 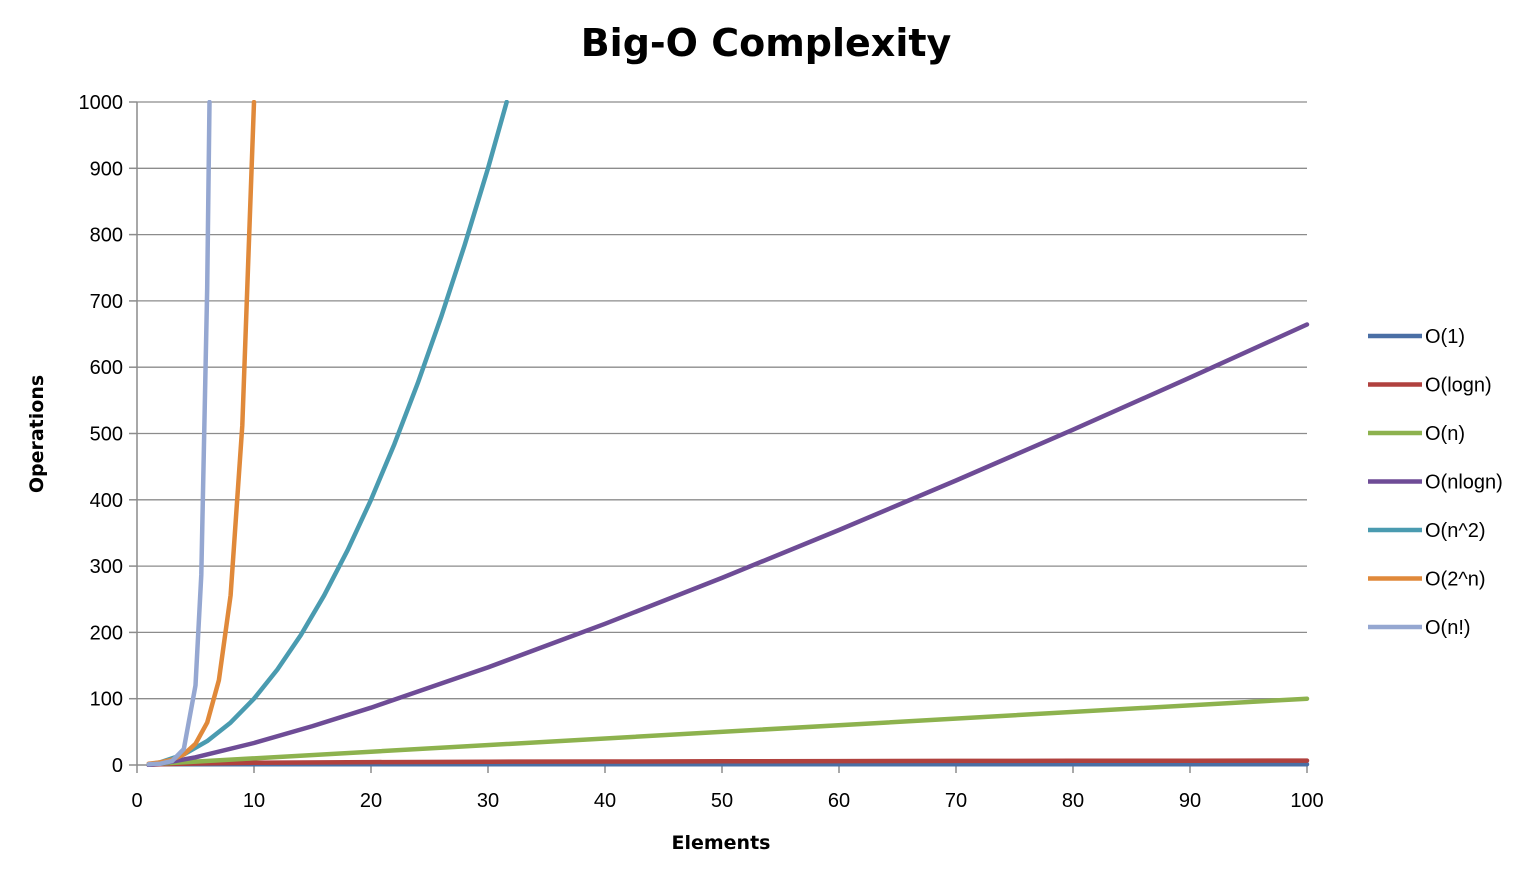 I want to click on legend-item: O(nlogn), so click(x=1435, y=483).